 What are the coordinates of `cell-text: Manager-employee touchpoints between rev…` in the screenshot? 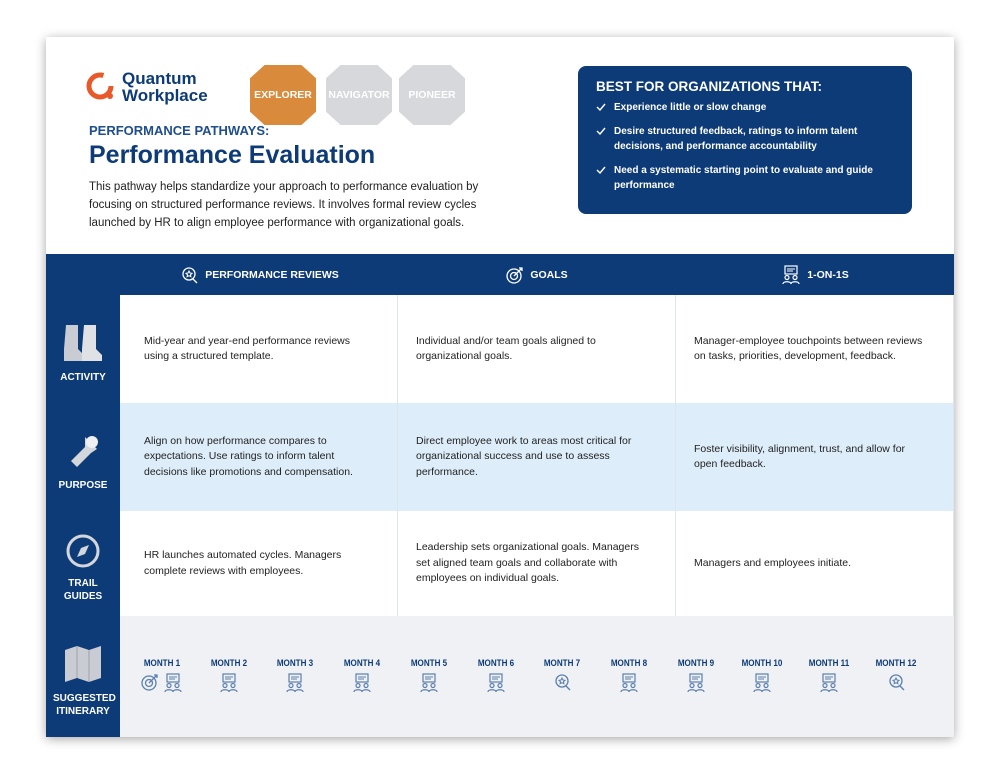 It's located at (808, 348).